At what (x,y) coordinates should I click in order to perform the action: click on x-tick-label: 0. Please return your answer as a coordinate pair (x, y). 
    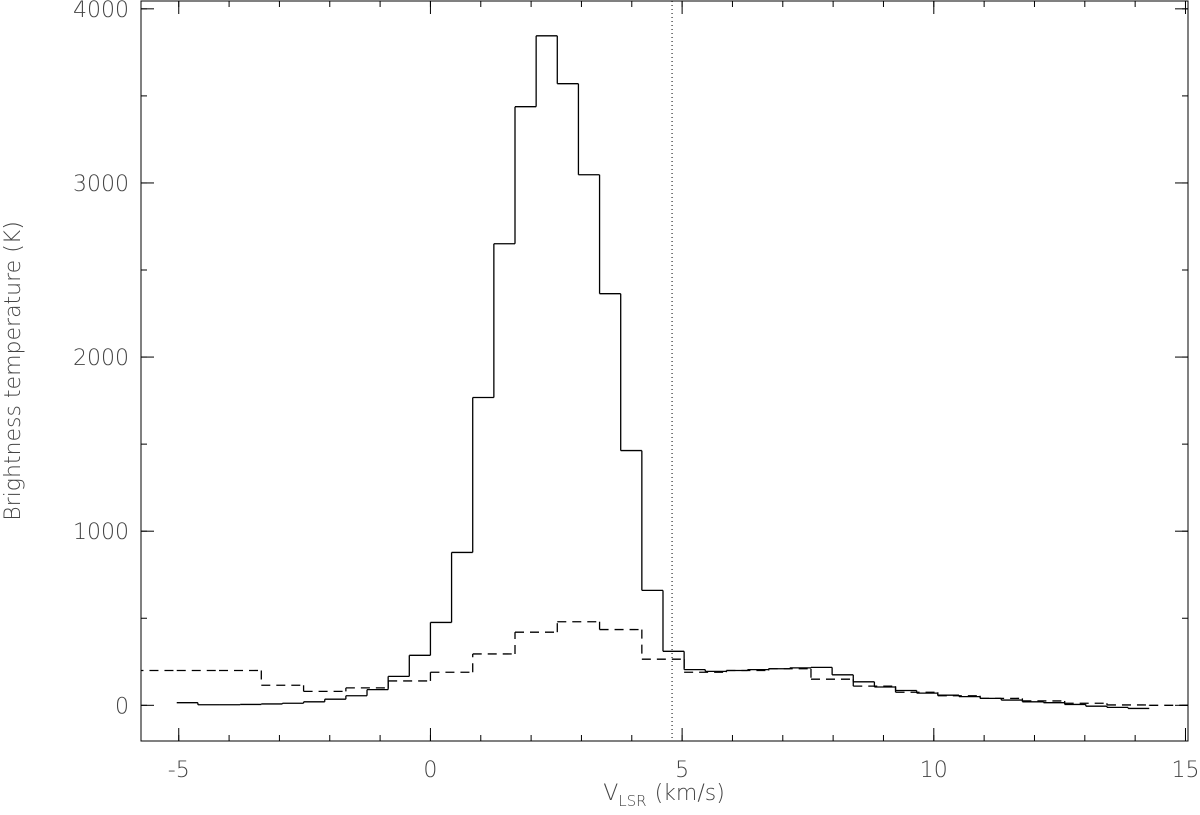
    Looking at the image, I should click on (430, 770).